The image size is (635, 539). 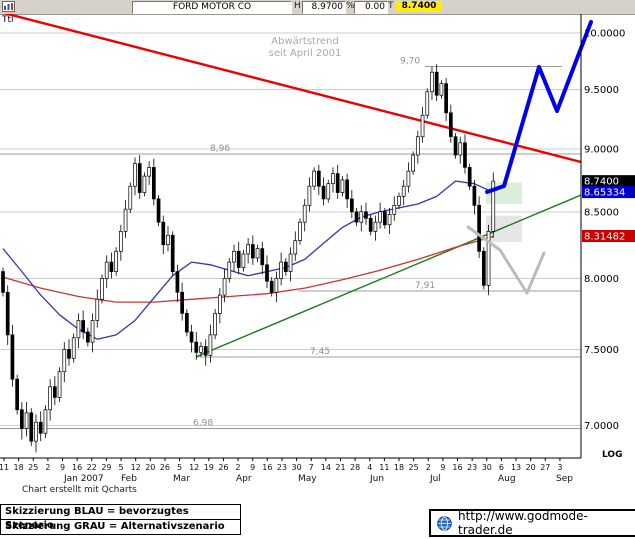 What do you see at coordinates (106, 467) in the screenshot?
I see `svg-text: 29` at bounding box center [106, 467].